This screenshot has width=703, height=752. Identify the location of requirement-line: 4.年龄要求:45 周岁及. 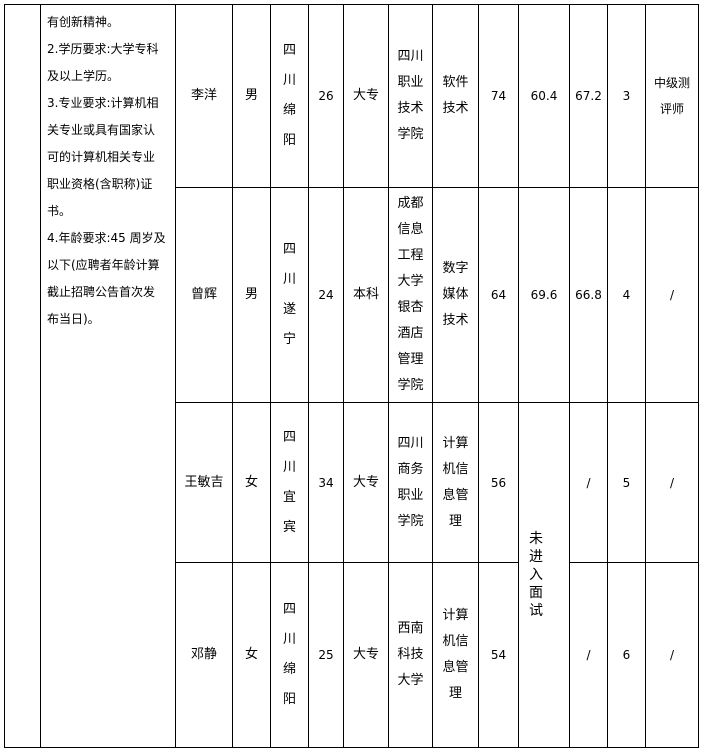
(106, 238).